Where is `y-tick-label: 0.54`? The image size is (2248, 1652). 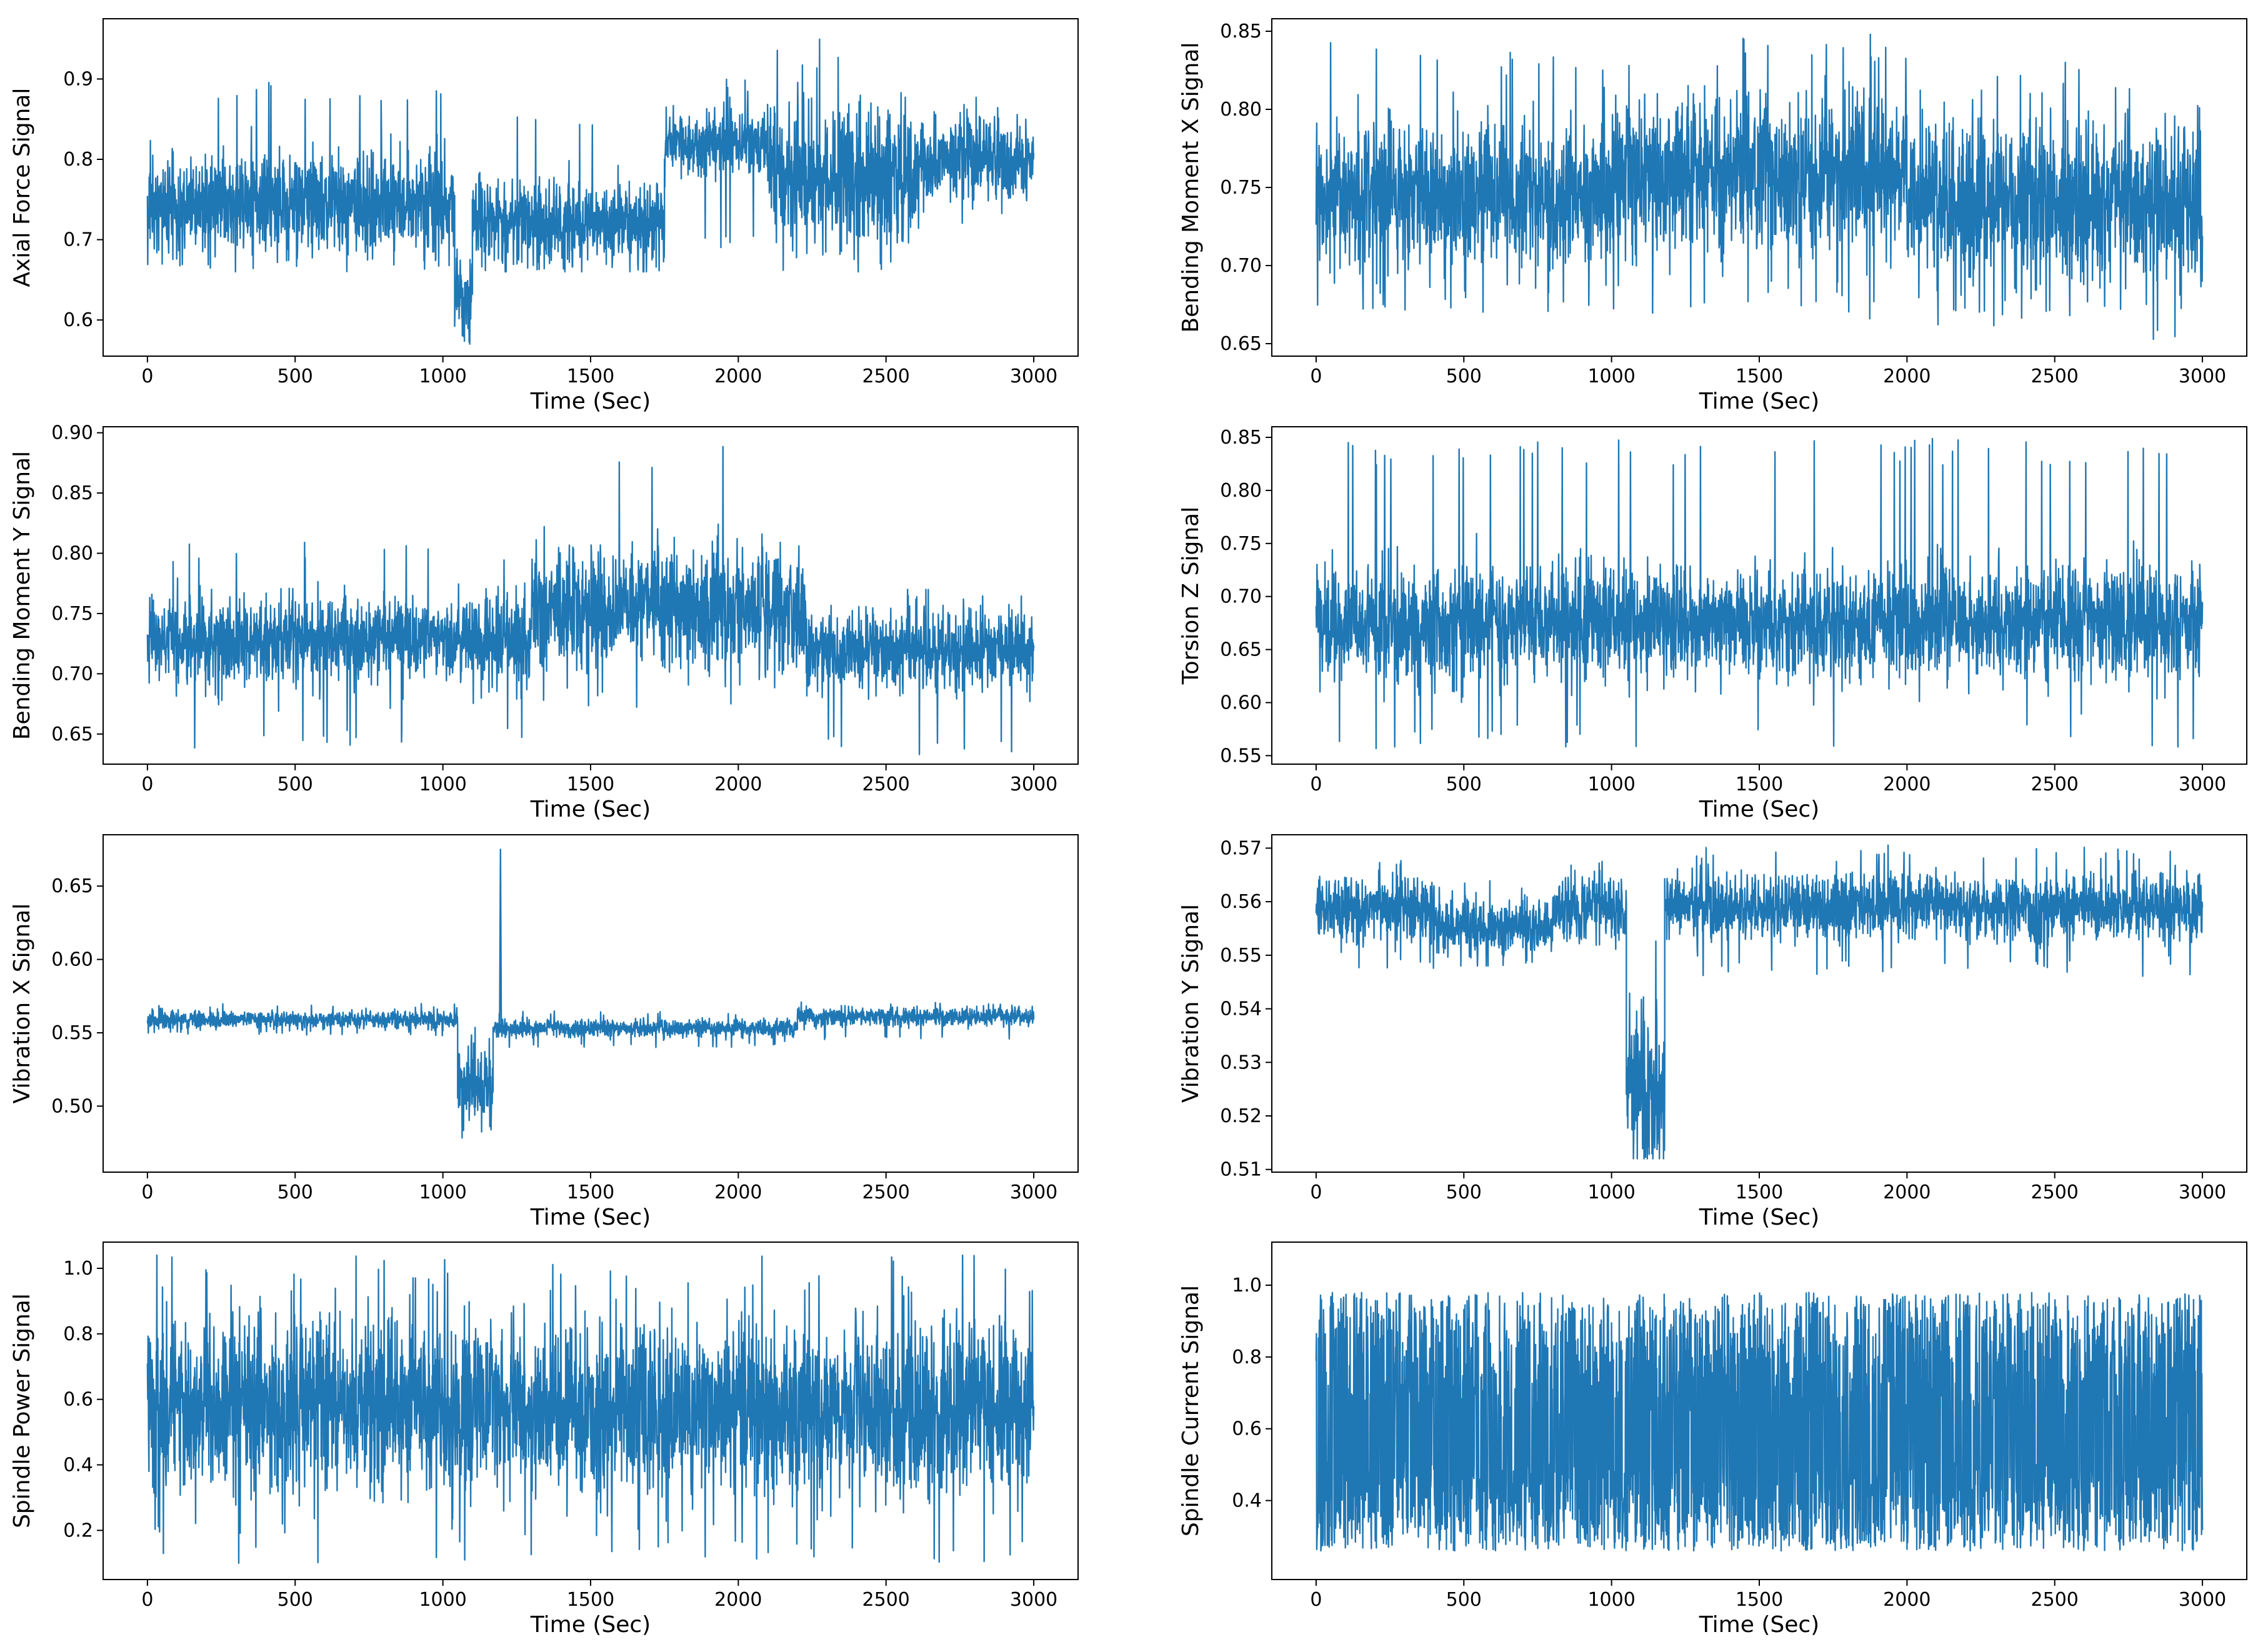
y-tick-label: 0.54 is located at coordinates (1241, 1009).